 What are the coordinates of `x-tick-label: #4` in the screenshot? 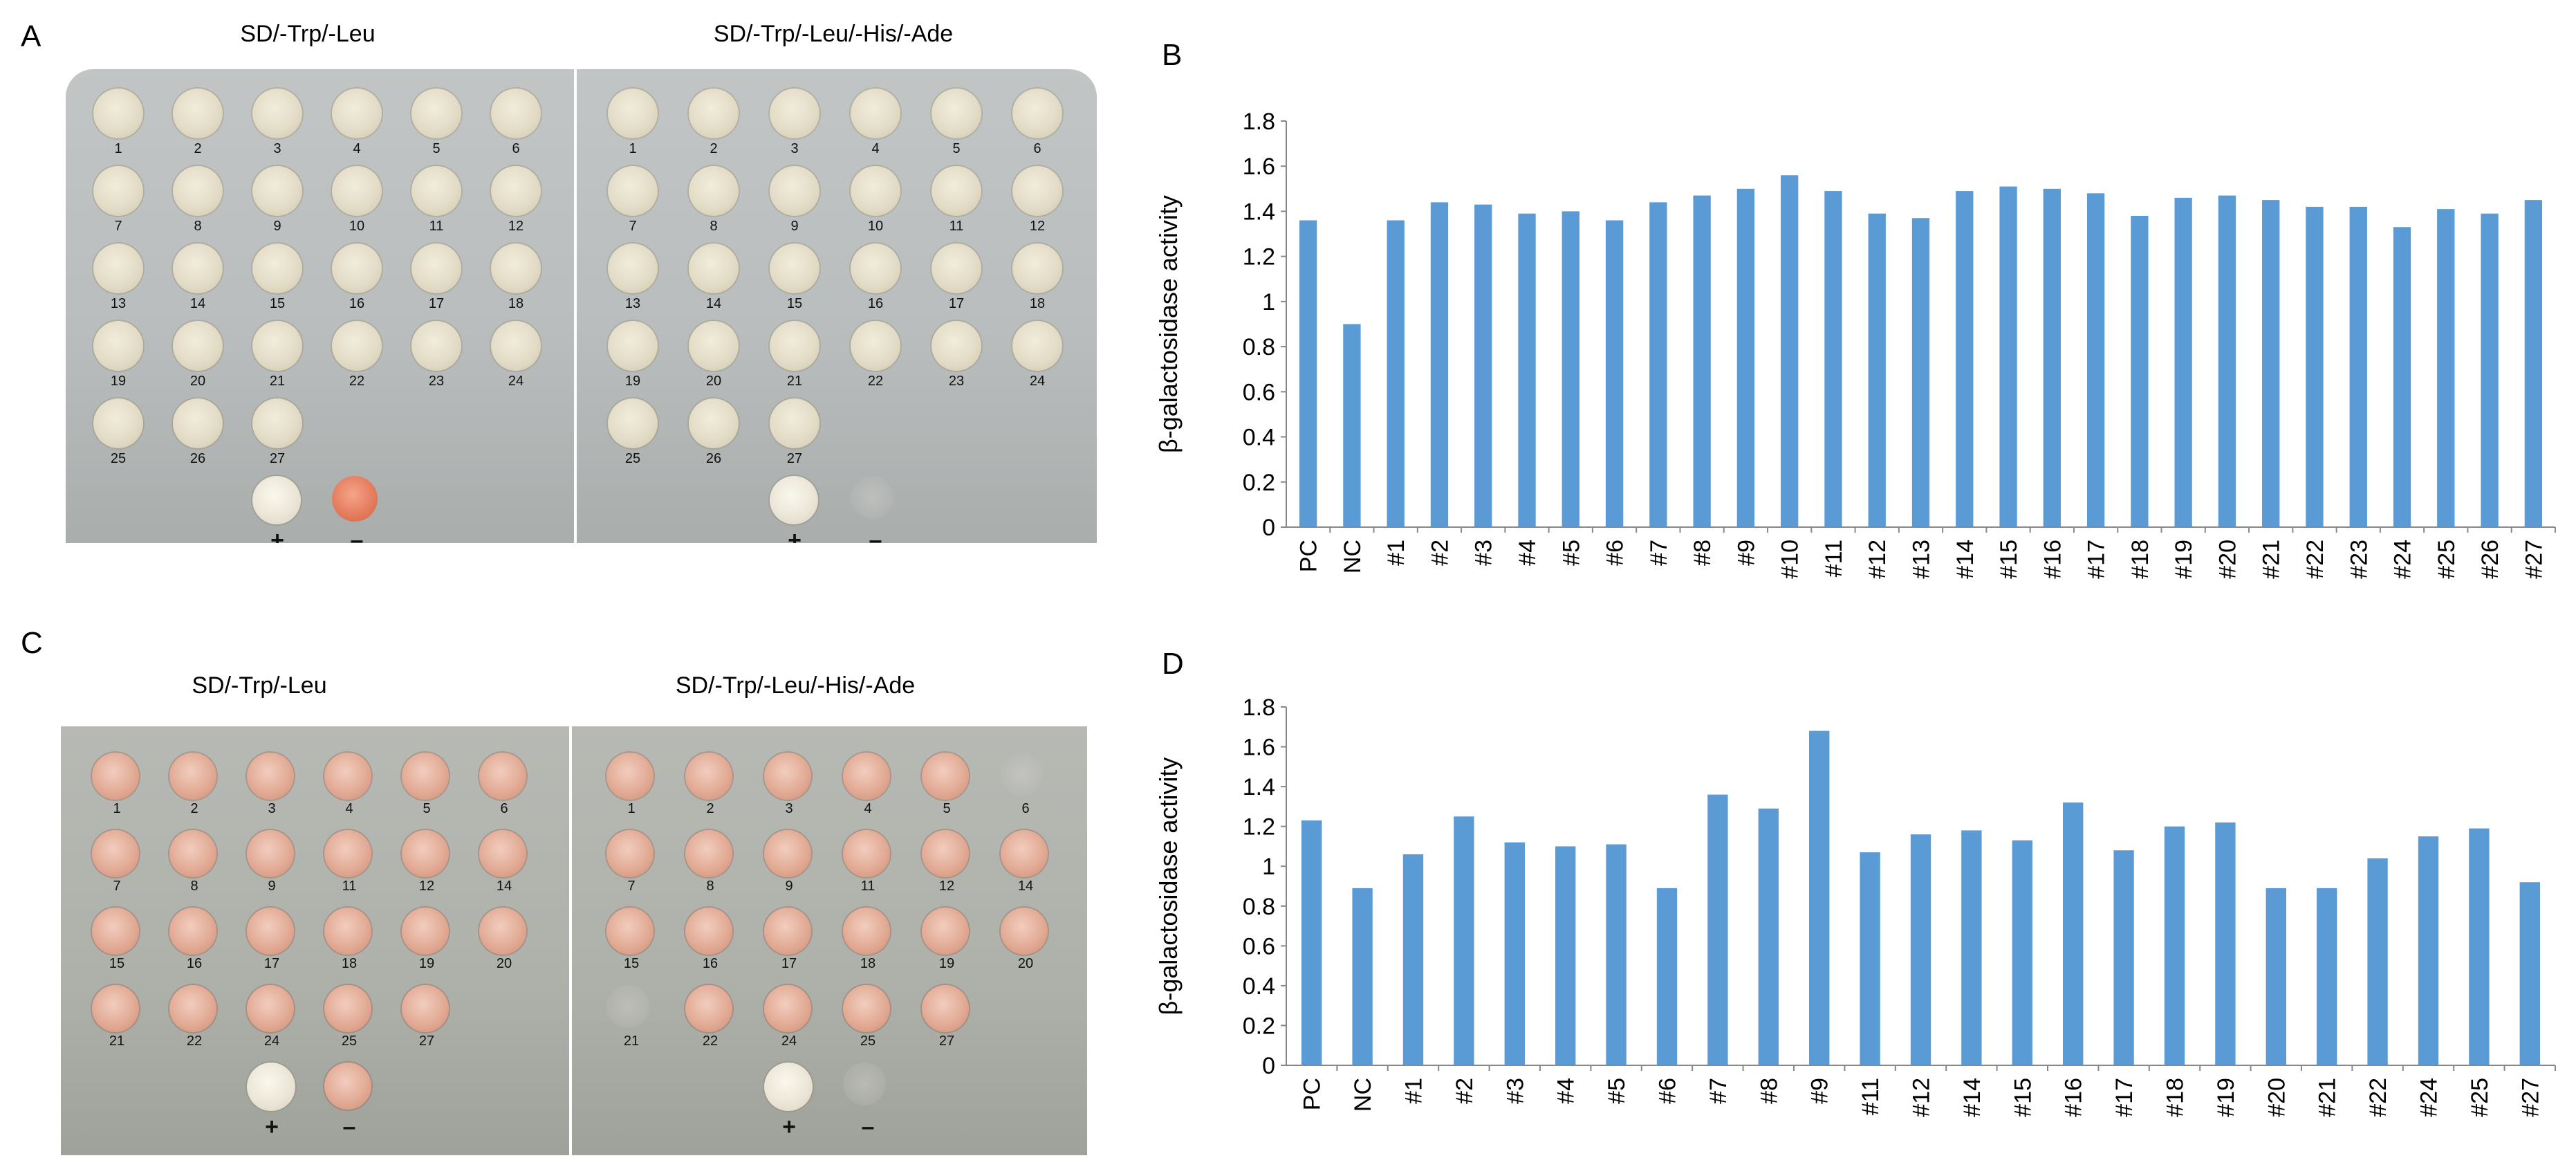 It's located at (1566, 1091).